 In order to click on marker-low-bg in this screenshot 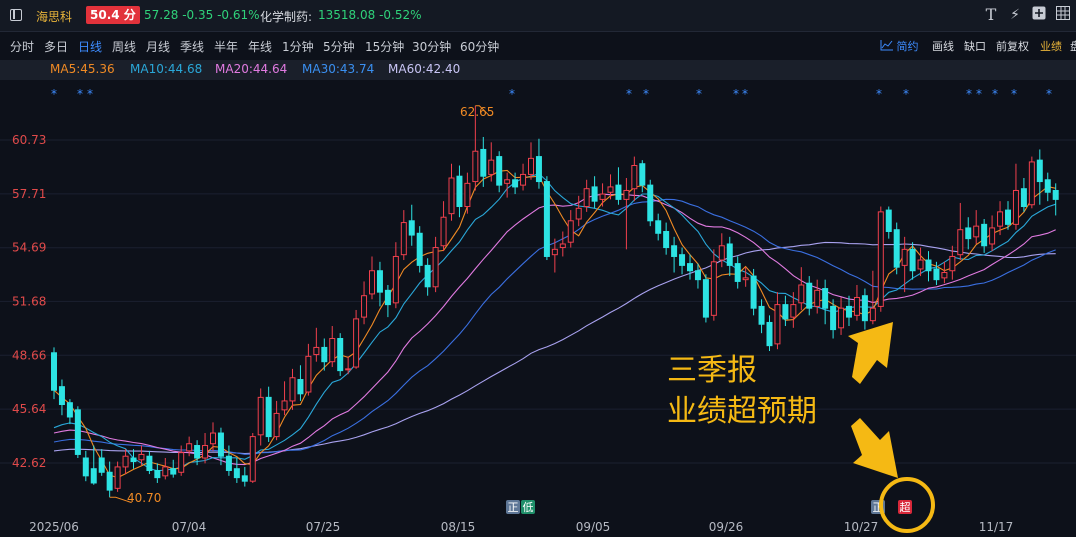, I will do `click(528, 507)`.